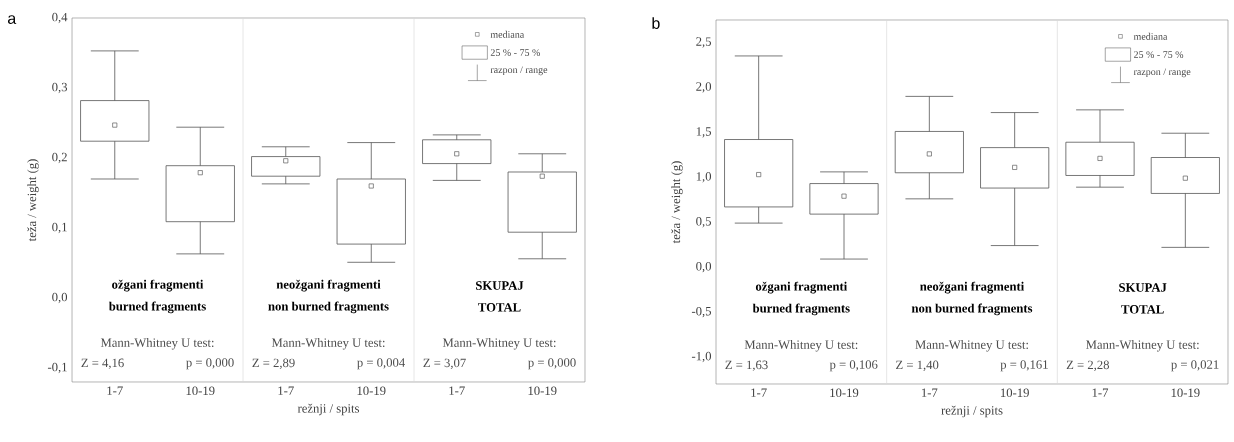  Describe the element at coordinates (102, 363) in the screenshot. I see `annotation: Z = 4,16` at that location.